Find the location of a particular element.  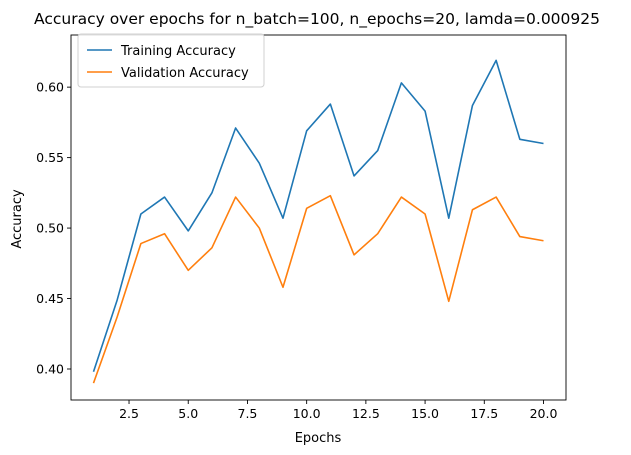

x-tick-label: 5.0 is located at coordinates (188, 413).